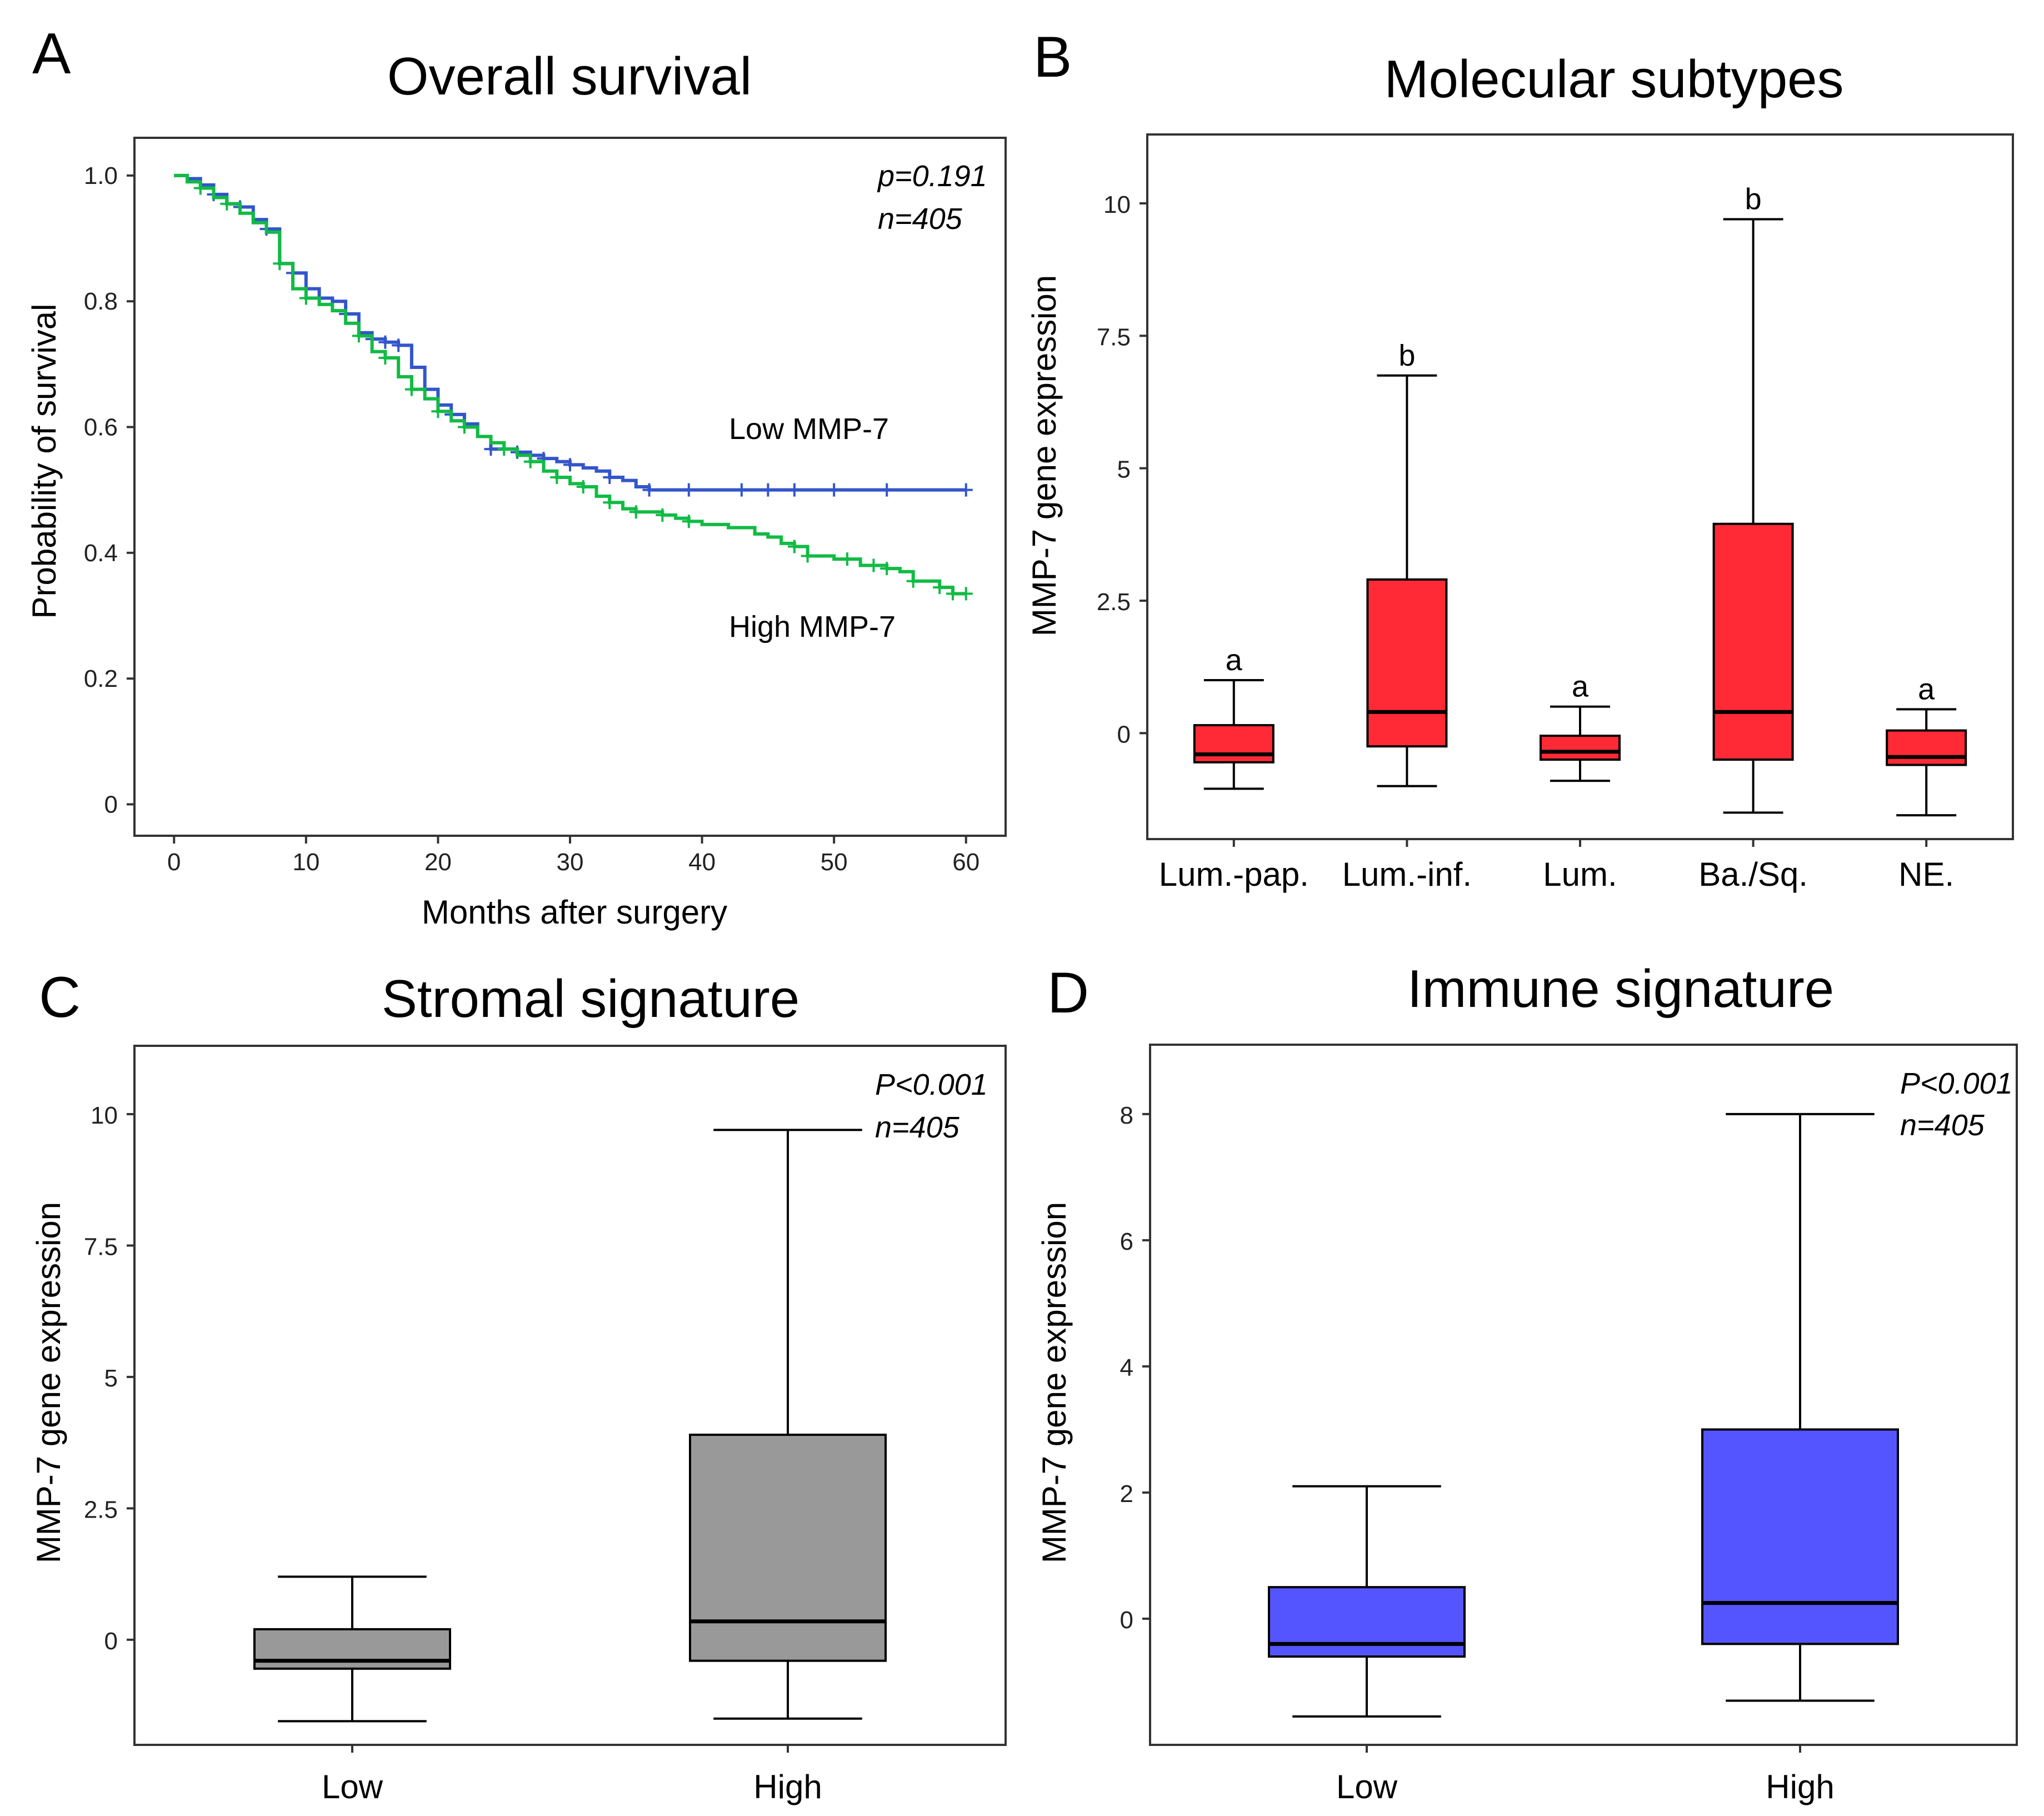  I want to click on x-tick-label: 50, so click(834, 862).